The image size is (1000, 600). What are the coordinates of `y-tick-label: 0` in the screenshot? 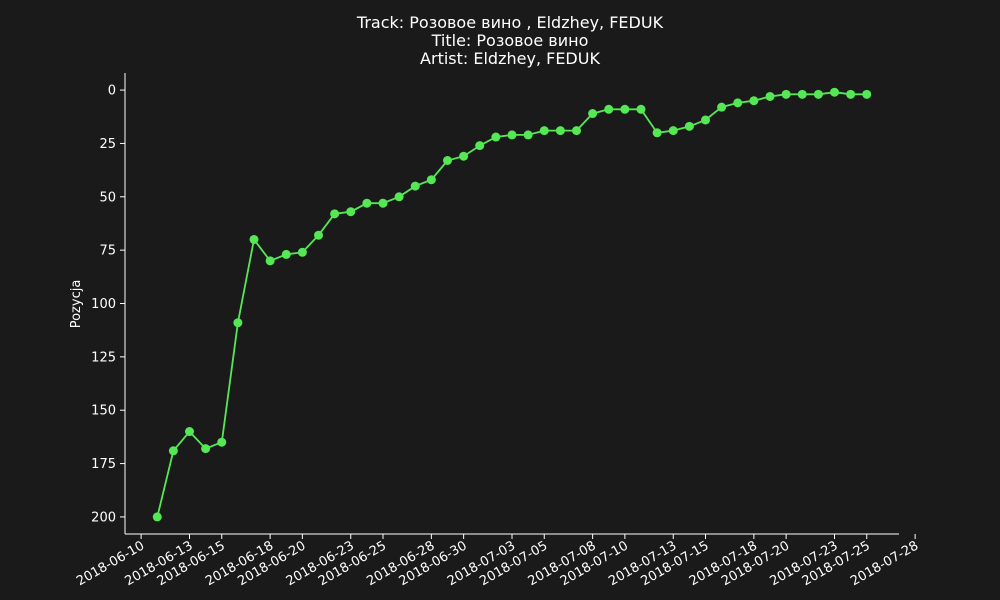 It's located at (112, 91).